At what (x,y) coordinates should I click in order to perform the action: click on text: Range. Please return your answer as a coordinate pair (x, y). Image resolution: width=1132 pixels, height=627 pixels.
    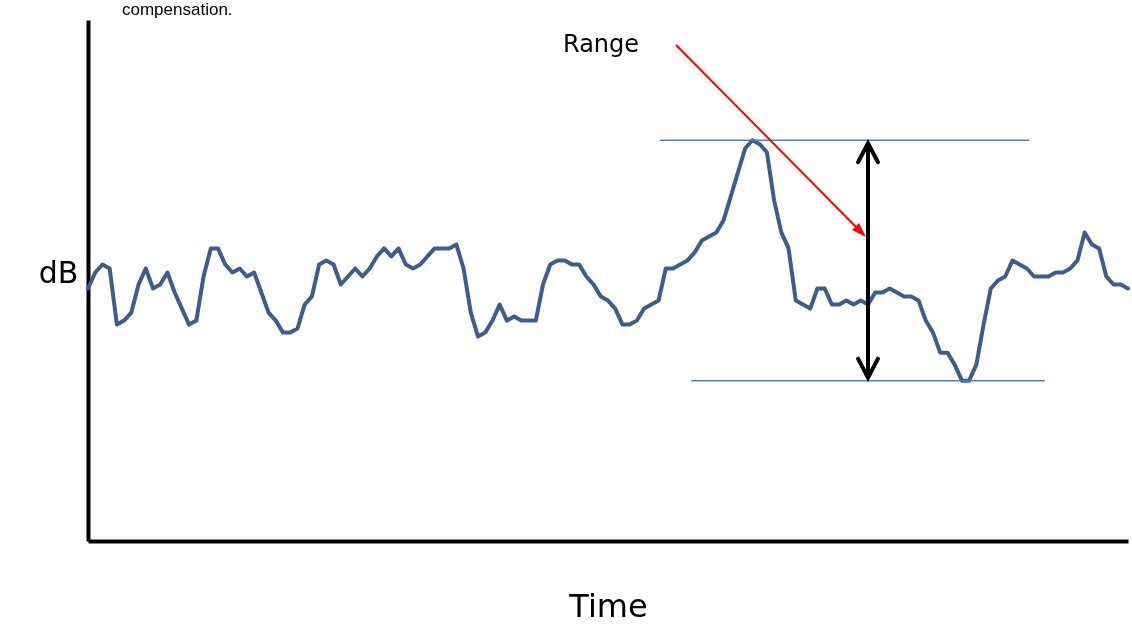
    Looking at the image, I should click on (601, 44).